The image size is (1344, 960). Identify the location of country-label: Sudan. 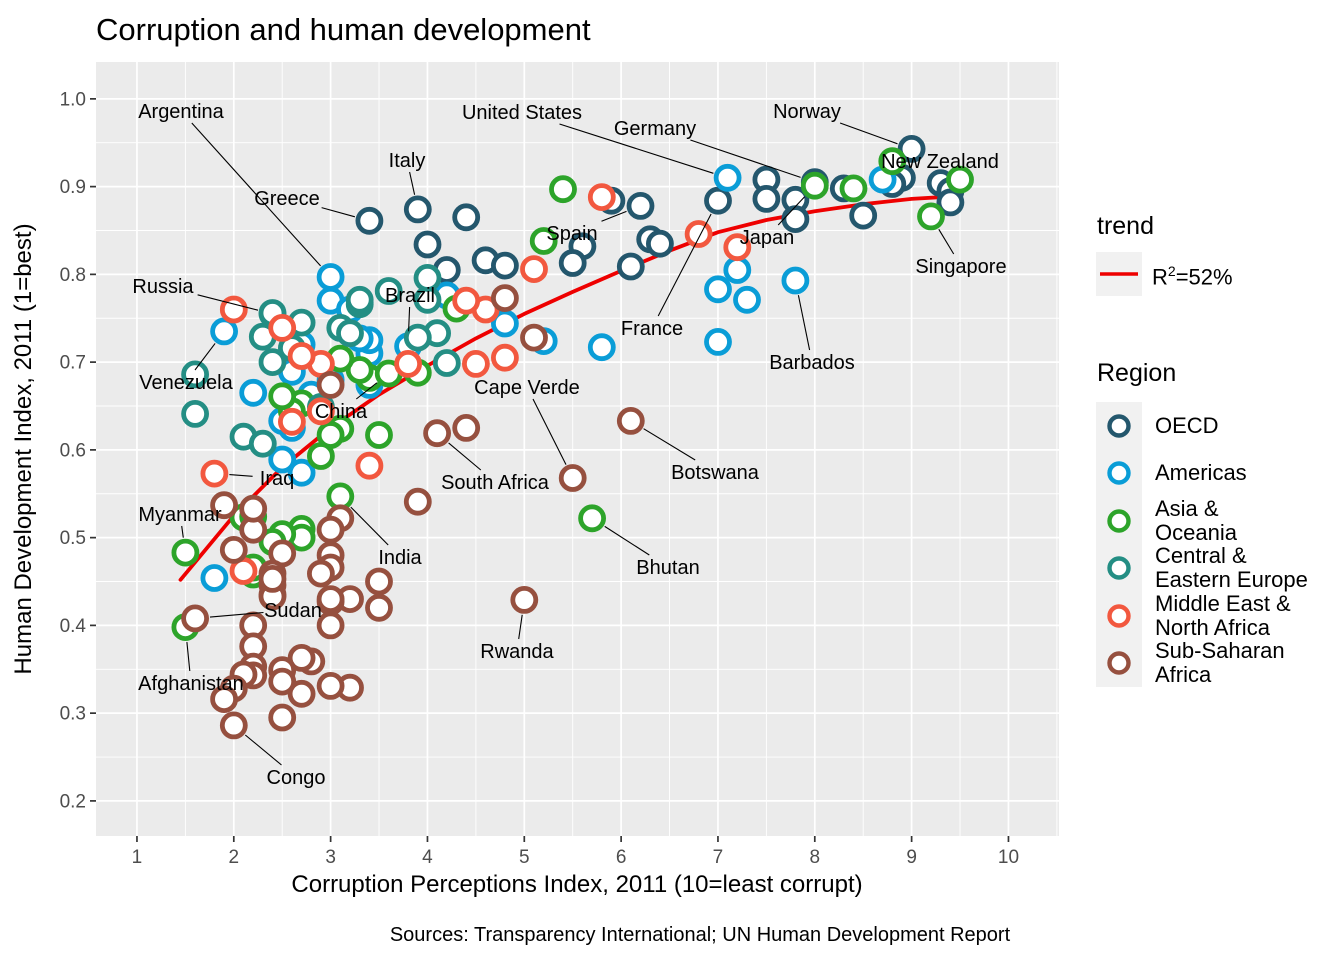
(293, 611).